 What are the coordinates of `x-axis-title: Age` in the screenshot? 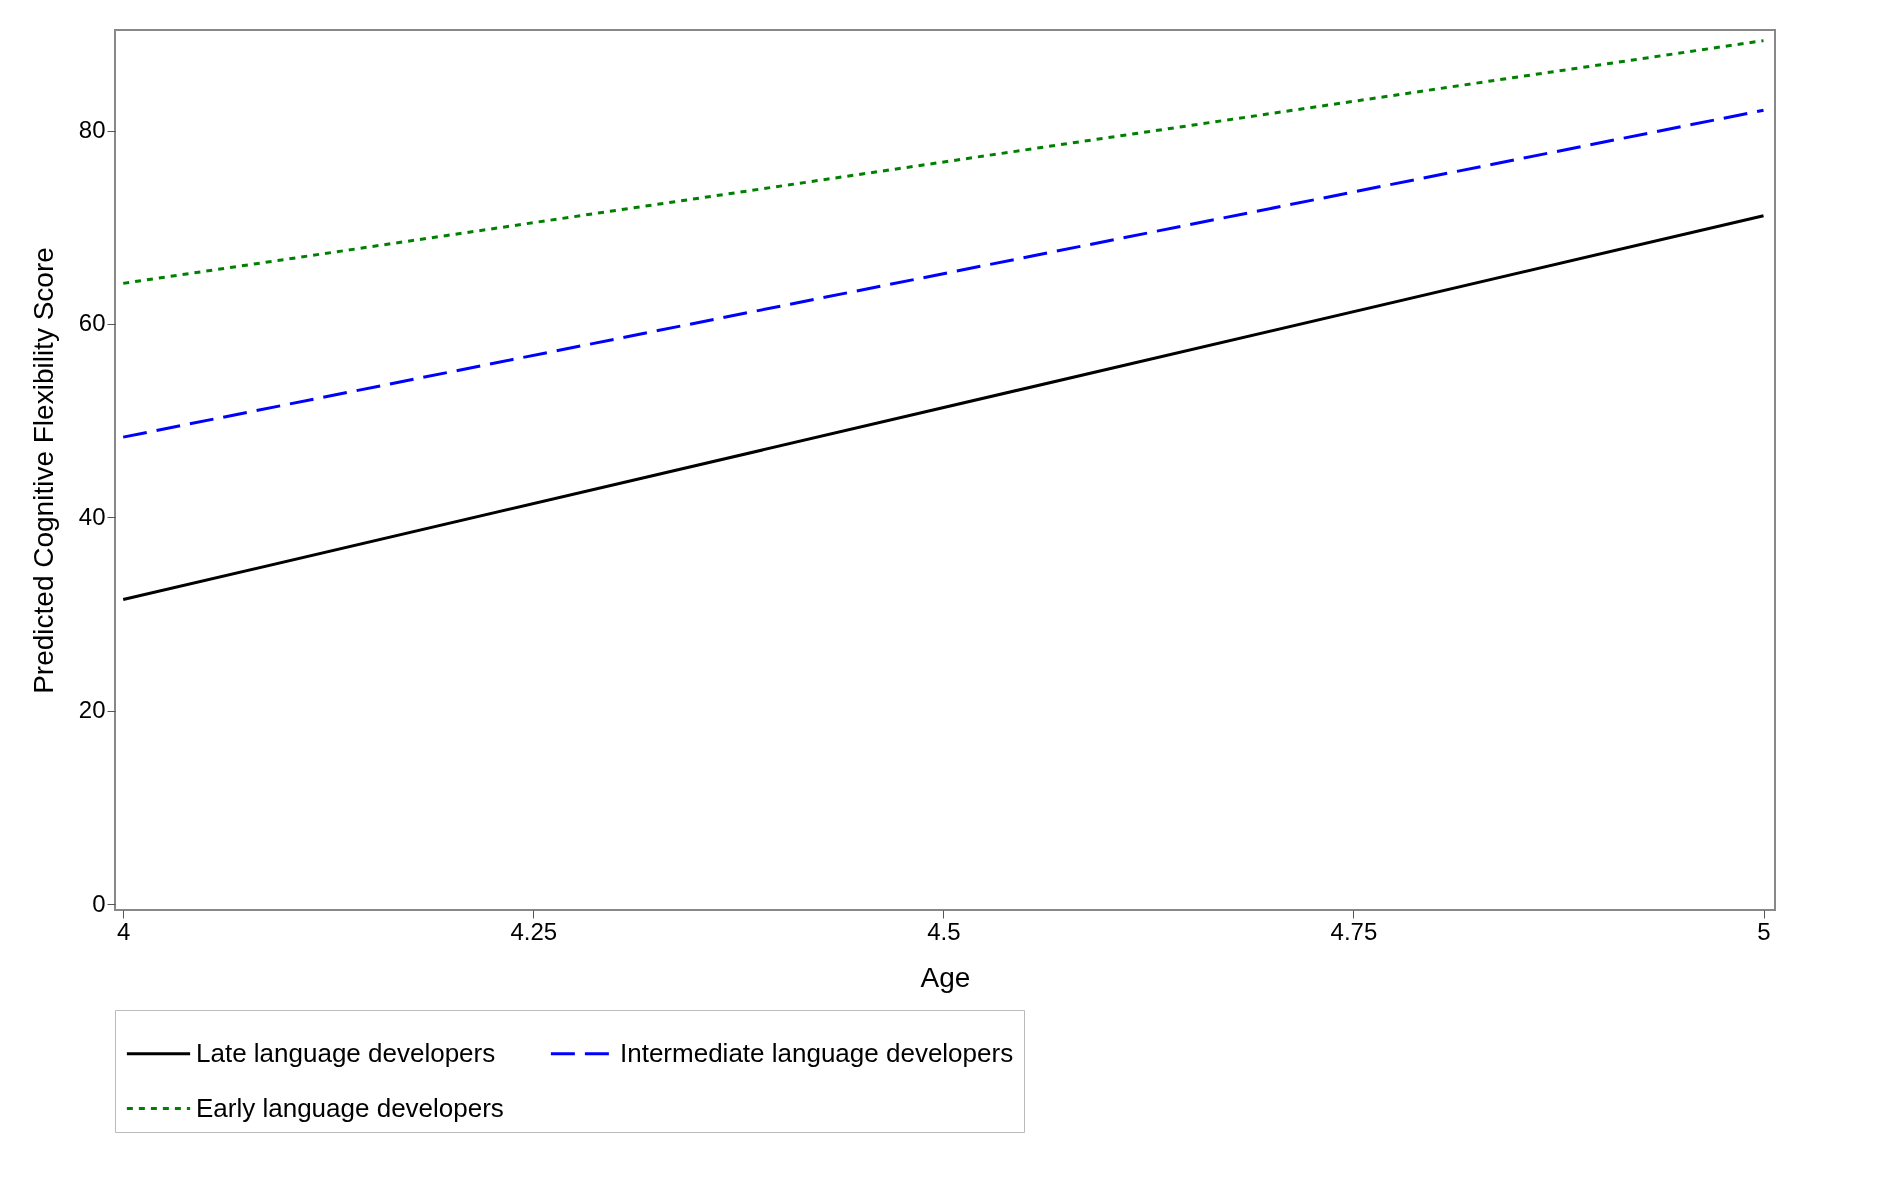 It's located at (945, 977).